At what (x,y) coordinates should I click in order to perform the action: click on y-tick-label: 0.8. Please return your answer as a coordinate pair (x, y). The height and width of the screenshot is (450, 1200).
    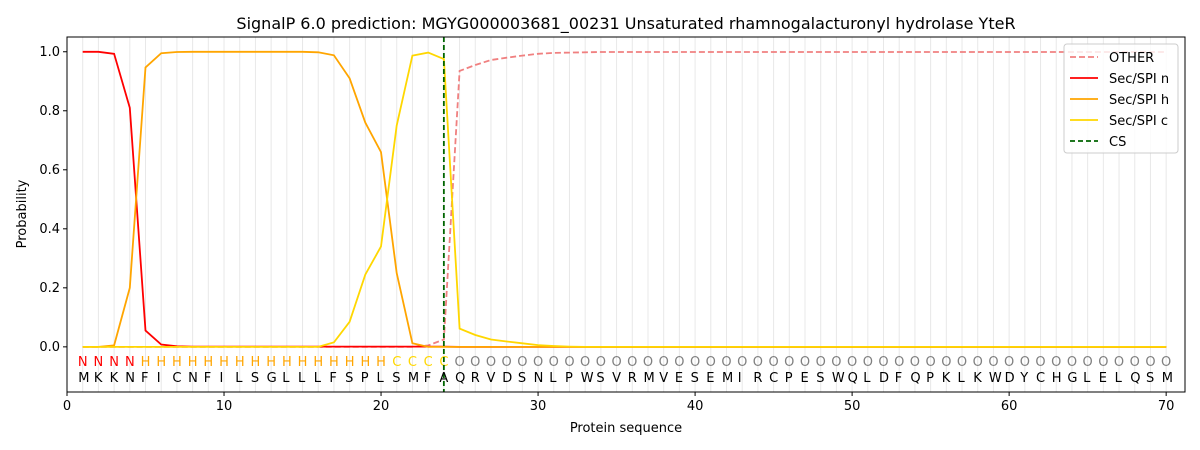
    Looking at the image, I should click on (49, 111).